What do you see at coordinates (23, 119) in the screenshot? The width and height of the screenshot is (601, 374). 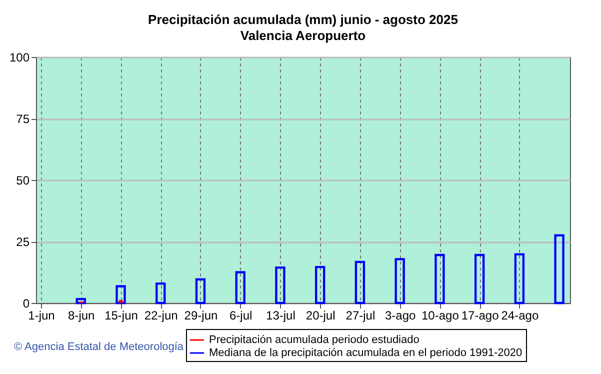 I see `y-tick-label: 75` at bounding box center [23, 119].